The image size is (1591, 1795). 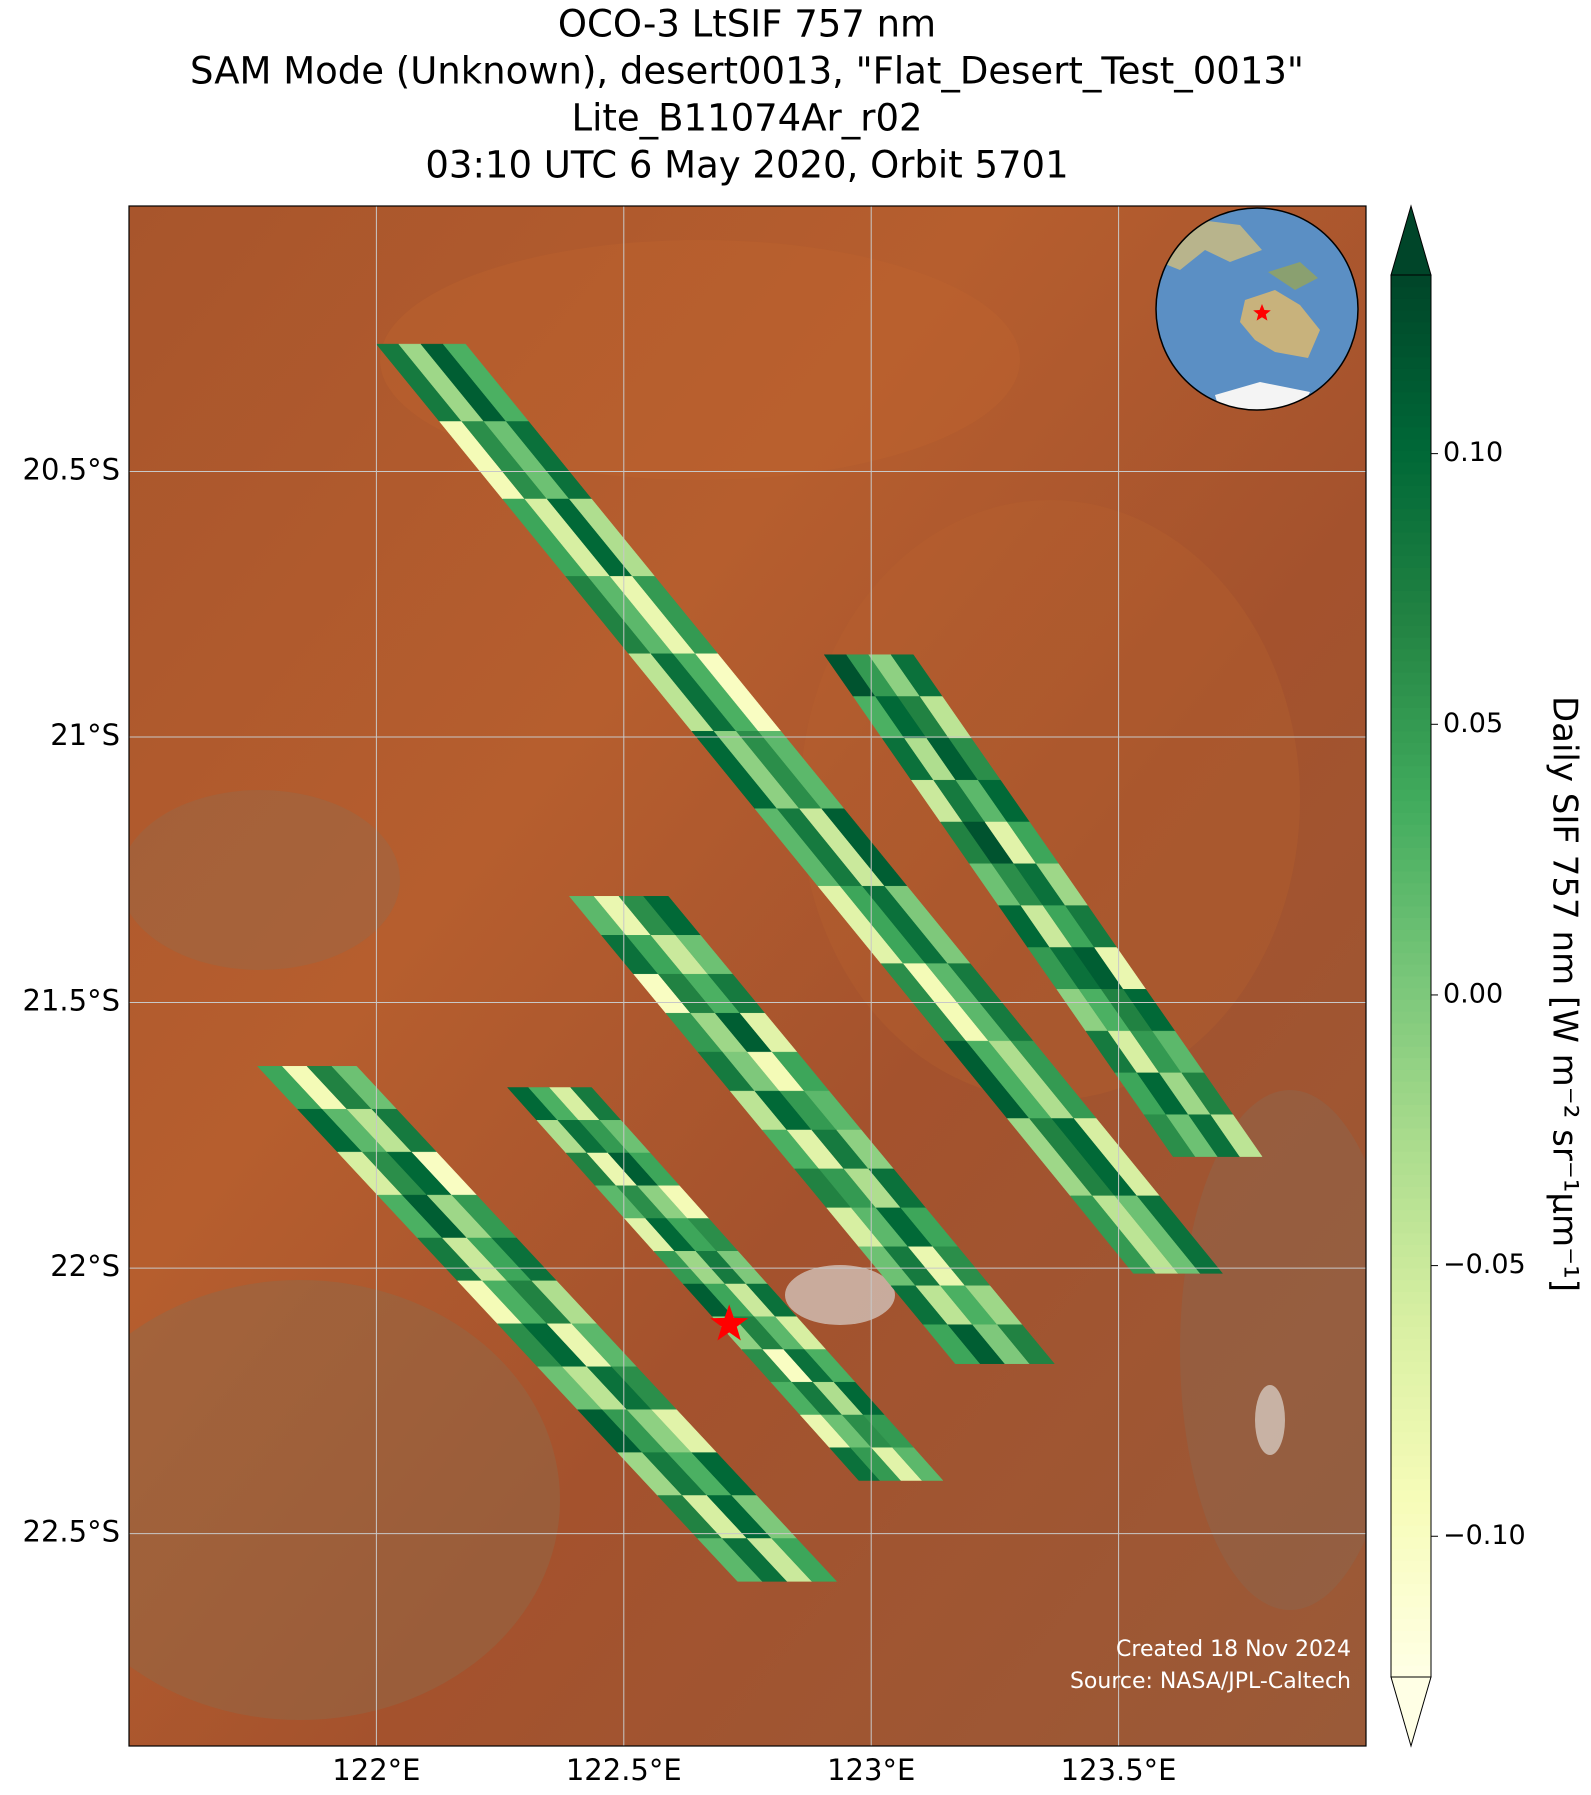 I want to click on colorbar-frame, so click(x=1411, y=976).